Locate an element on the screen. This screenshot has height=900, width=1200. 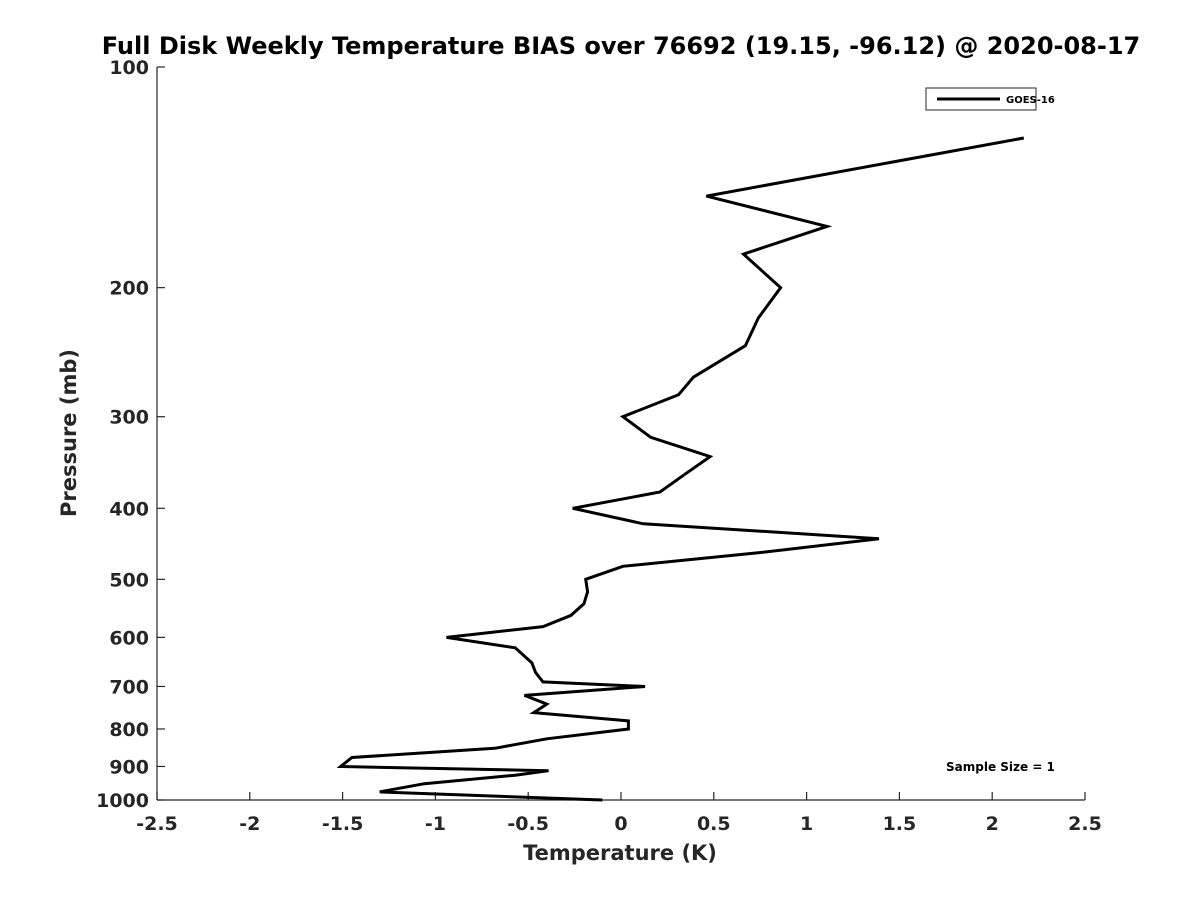
y-tick-label: 700 is located at coordinates (129, 687).